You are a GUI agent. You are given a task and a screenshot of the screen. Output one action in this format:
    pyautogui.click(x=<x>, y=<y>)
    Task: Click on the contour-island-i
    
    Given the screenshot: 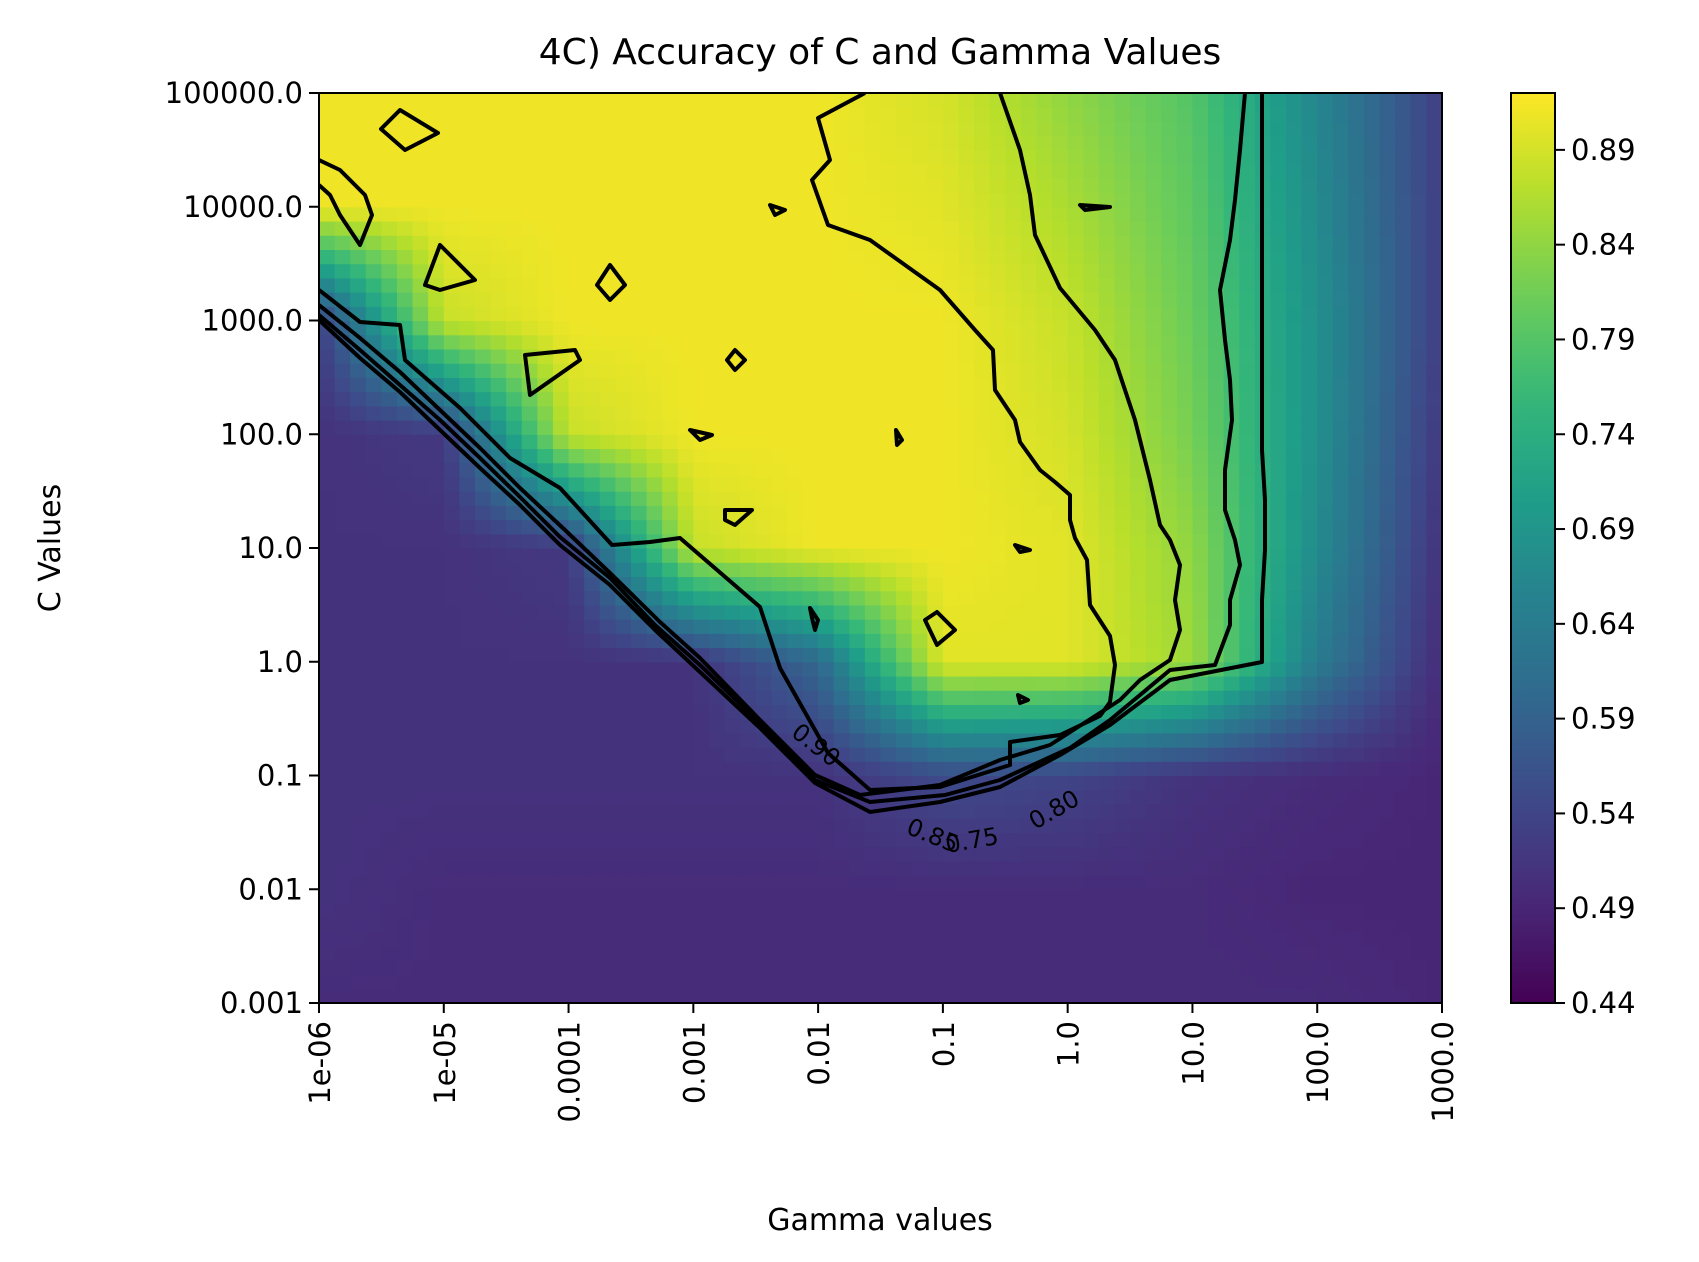 What is the action you would take?
    pyautogui.click(x=777, y=210)
    